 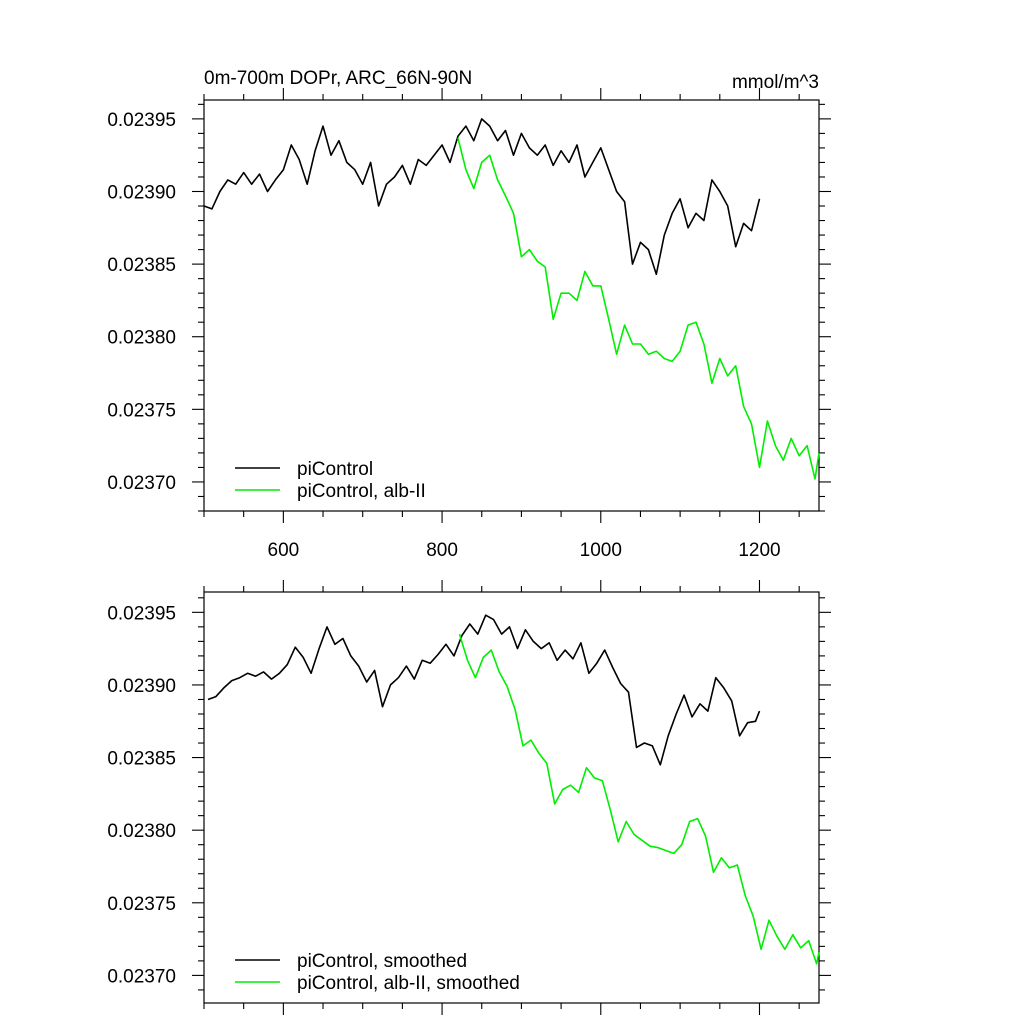 What do you see at coordinates (775, 82) in the screenshot?
I see `units-label: mmol/m^3` at bounding box center [775, 82].